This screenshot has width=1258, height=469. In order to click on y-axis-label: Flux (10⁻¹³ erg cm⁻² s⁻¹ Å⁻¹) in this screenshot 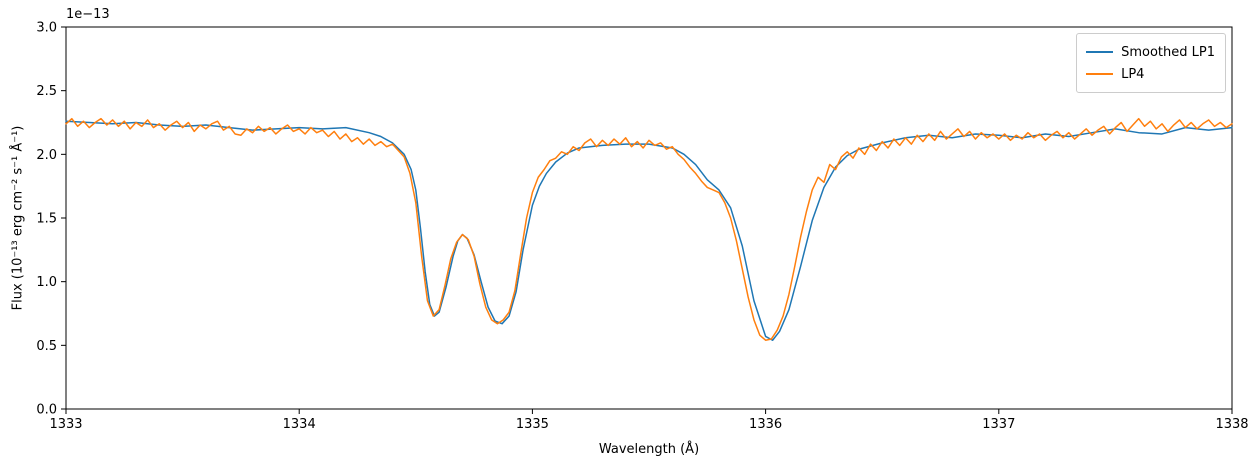, I will do `click(18, 218)`.